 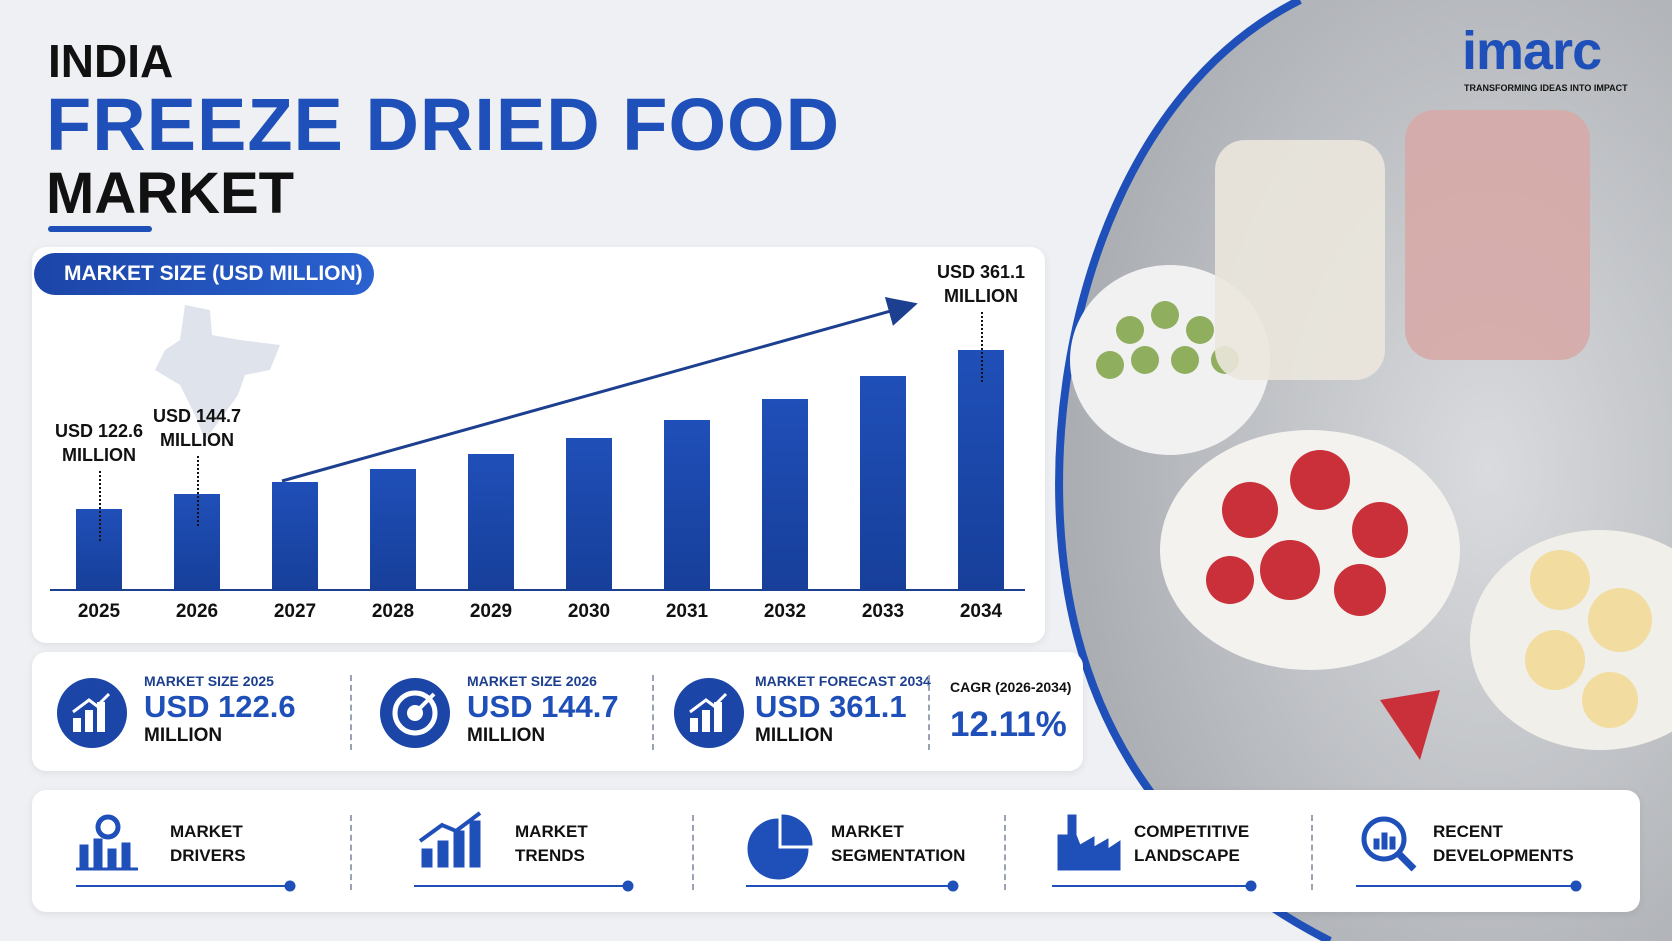 What do you see at coordinates (1192, 843) in the screenshot?
I see `section-link: COMPETITIVE LANDSCAPE` at bounding box center [1192, 843].